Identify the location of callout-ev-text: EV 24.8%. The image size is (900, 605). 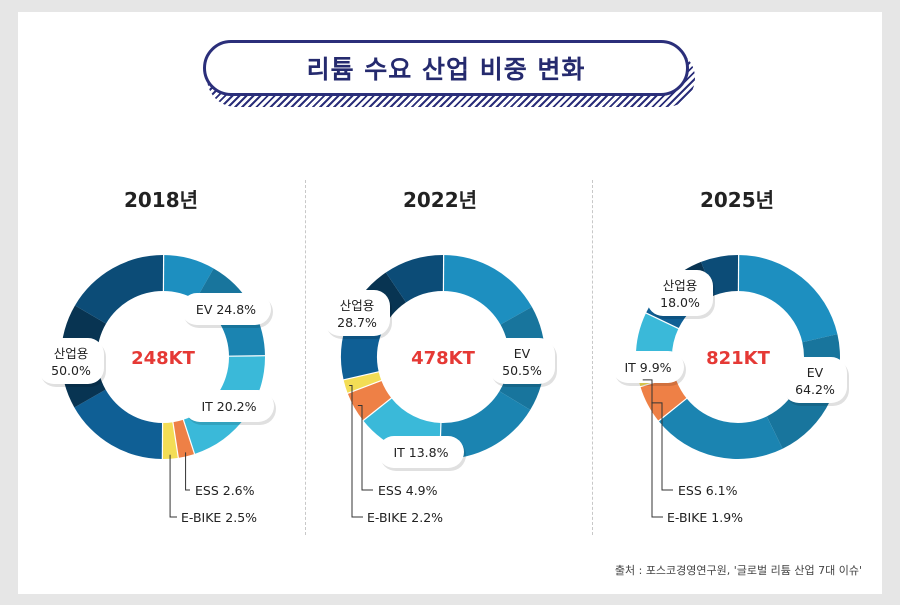
(226, 309).